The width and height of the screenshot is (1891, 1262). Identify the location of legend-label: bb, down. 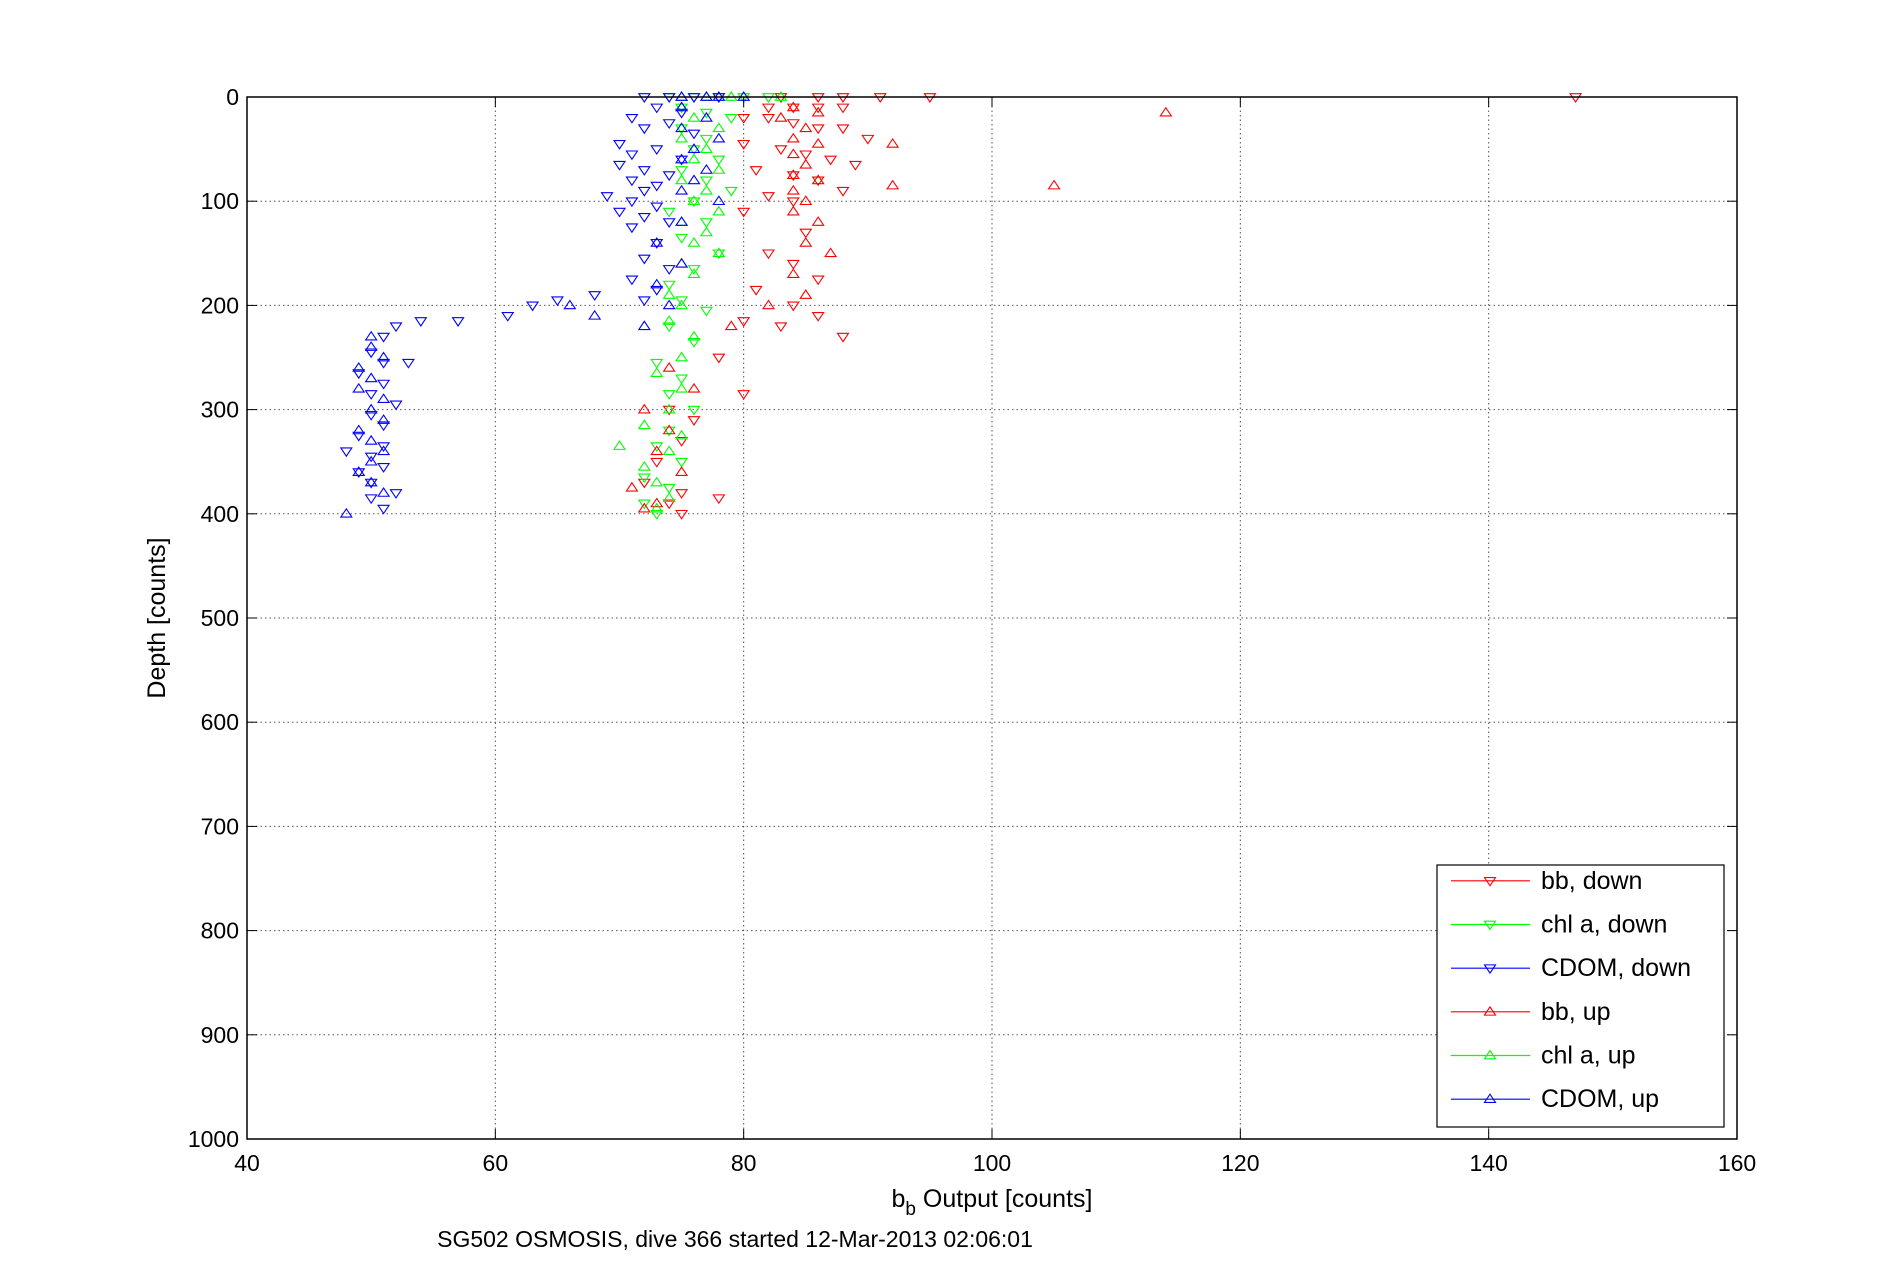
(1591, 881).